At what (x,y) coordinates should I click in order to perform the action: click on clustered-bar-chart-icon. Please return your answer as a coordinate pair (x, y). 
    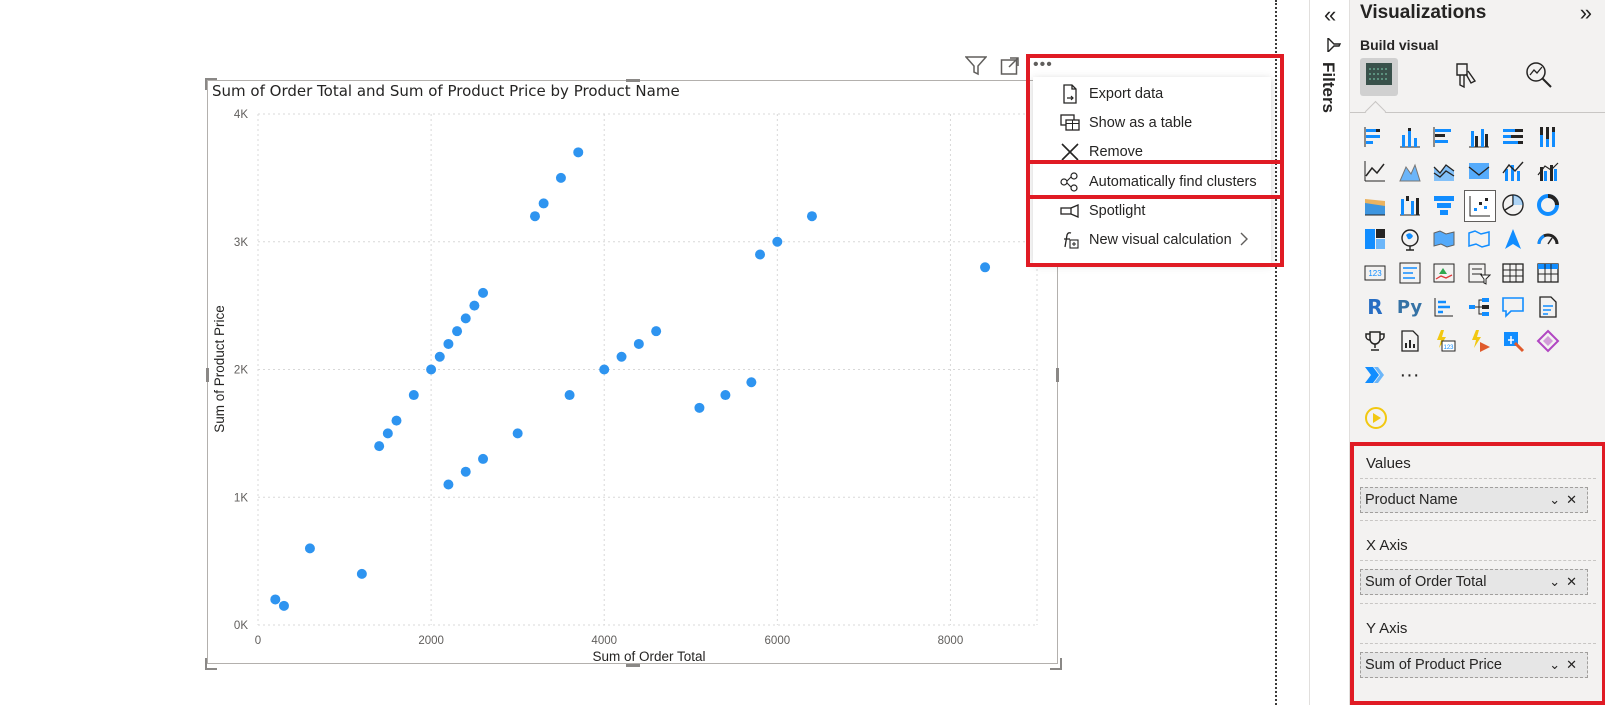
    Looking at the image, I should click on (1444, 137).